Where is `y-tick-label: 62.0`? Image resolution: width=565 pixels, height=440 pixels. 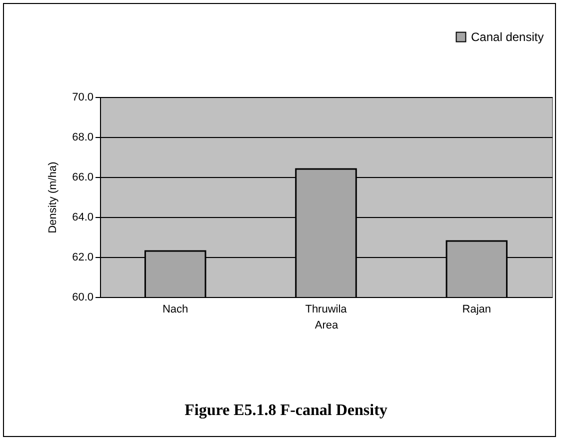
y-tick-label: 62.0 is located at coordinates (83, 258).